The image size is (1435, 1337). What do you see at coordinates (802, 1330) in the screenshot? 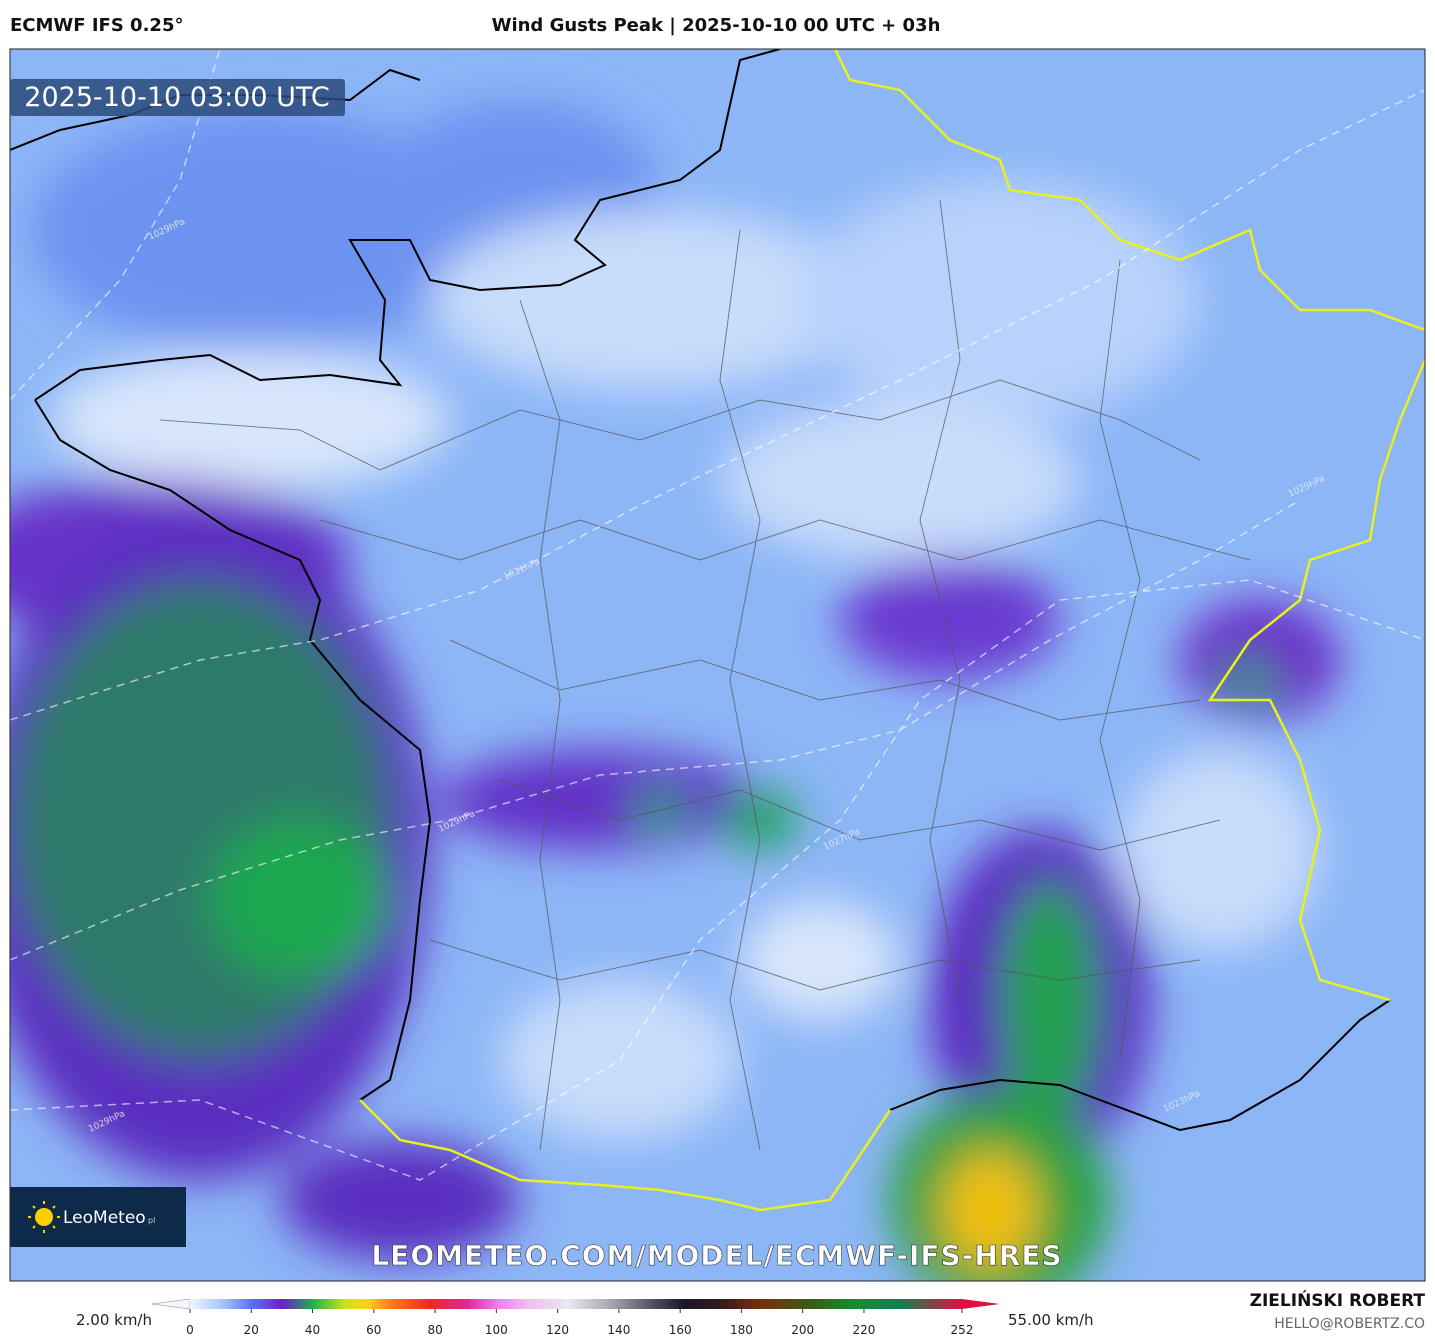
I see `colorbar-tick-label: 200` at bounding box center [802, 1330].